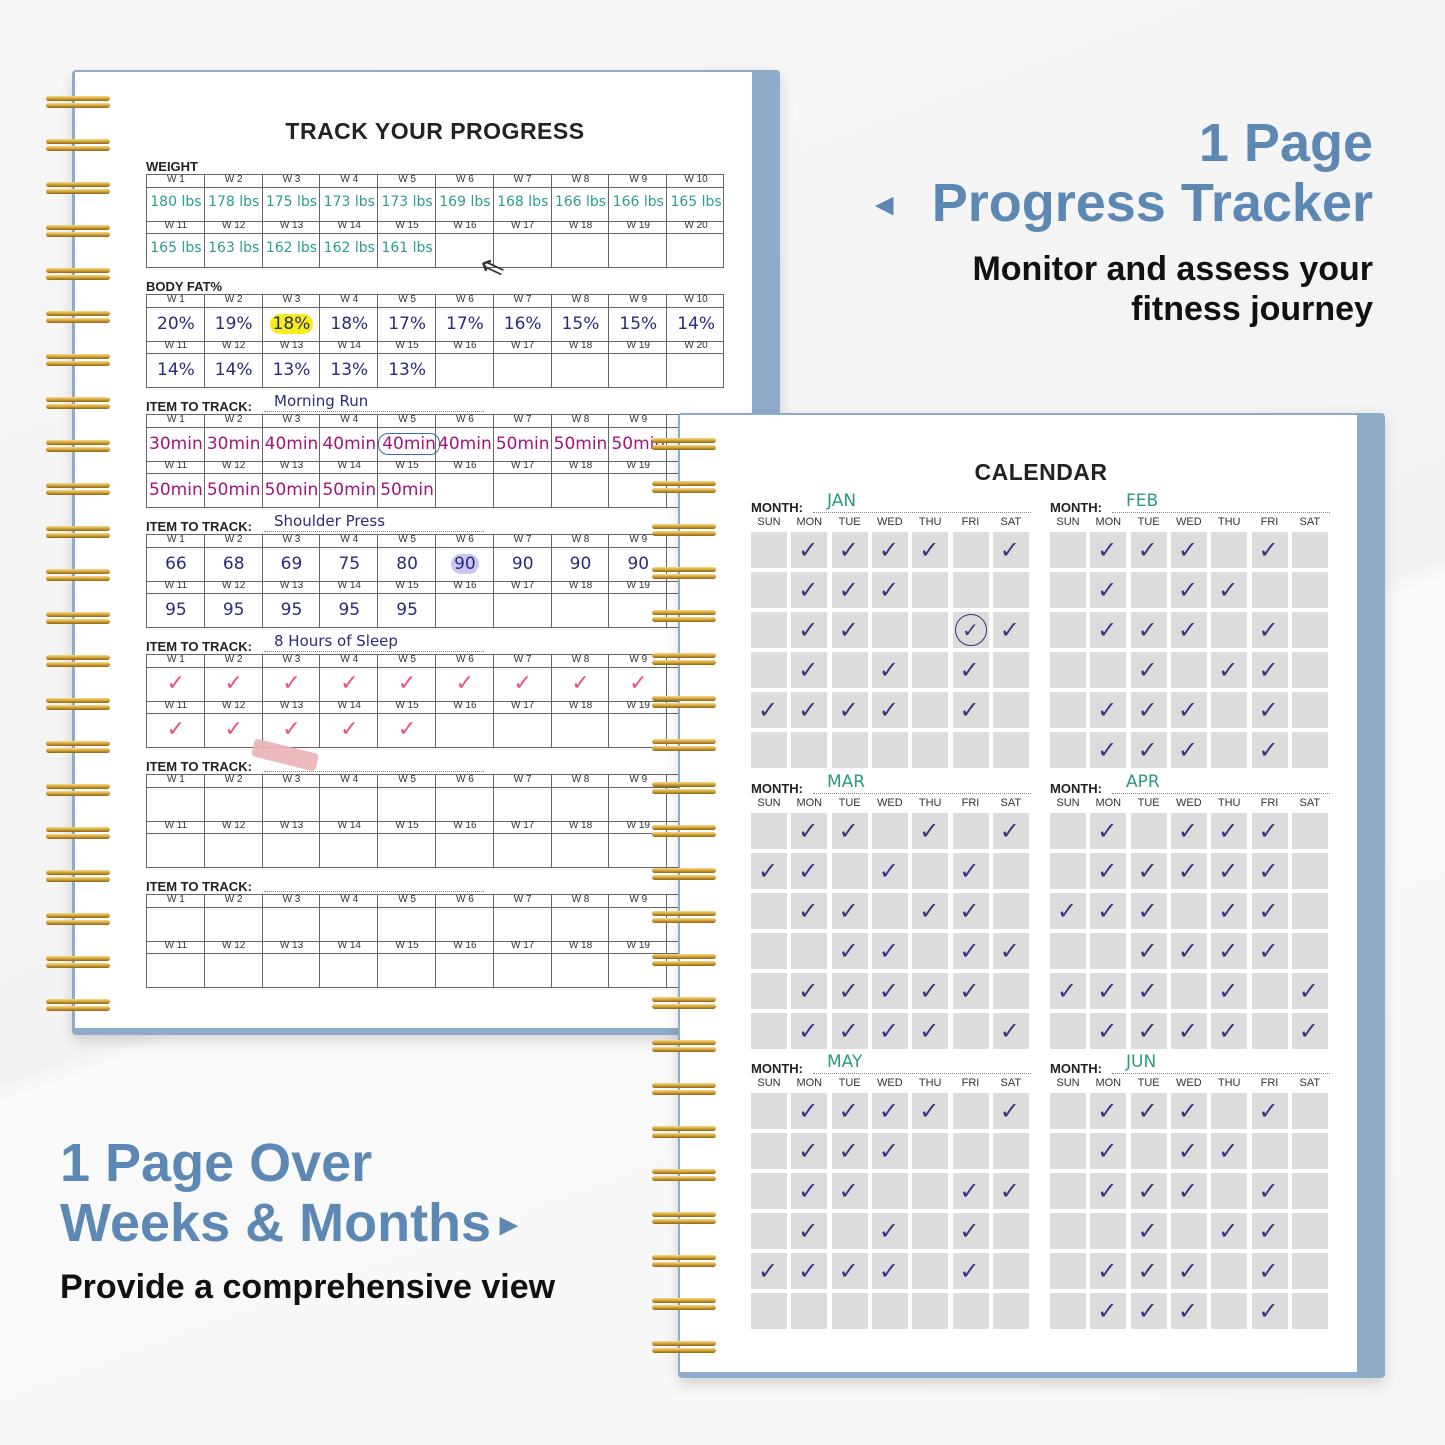  What do you see at coordinates (407, 324) in the screenshot?
I see `tracker-value: 17%` at bounding box center [407, 324].